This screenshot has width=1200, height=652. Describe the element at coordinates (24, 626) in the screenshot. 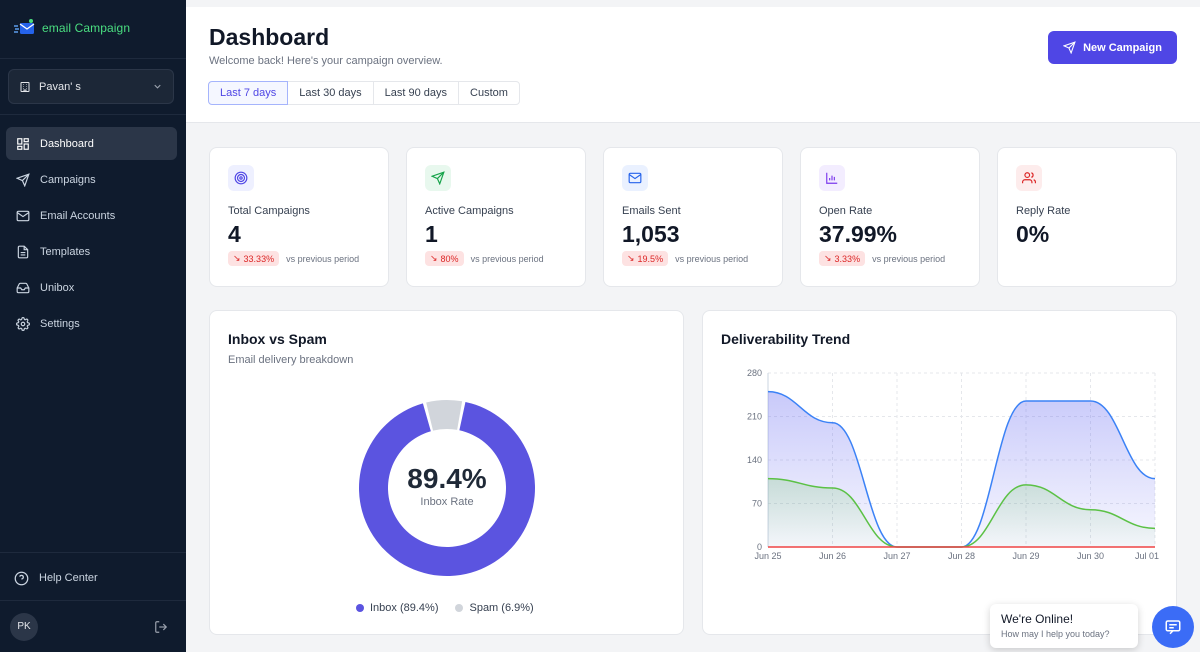

I see `avatar: PK` at that location.